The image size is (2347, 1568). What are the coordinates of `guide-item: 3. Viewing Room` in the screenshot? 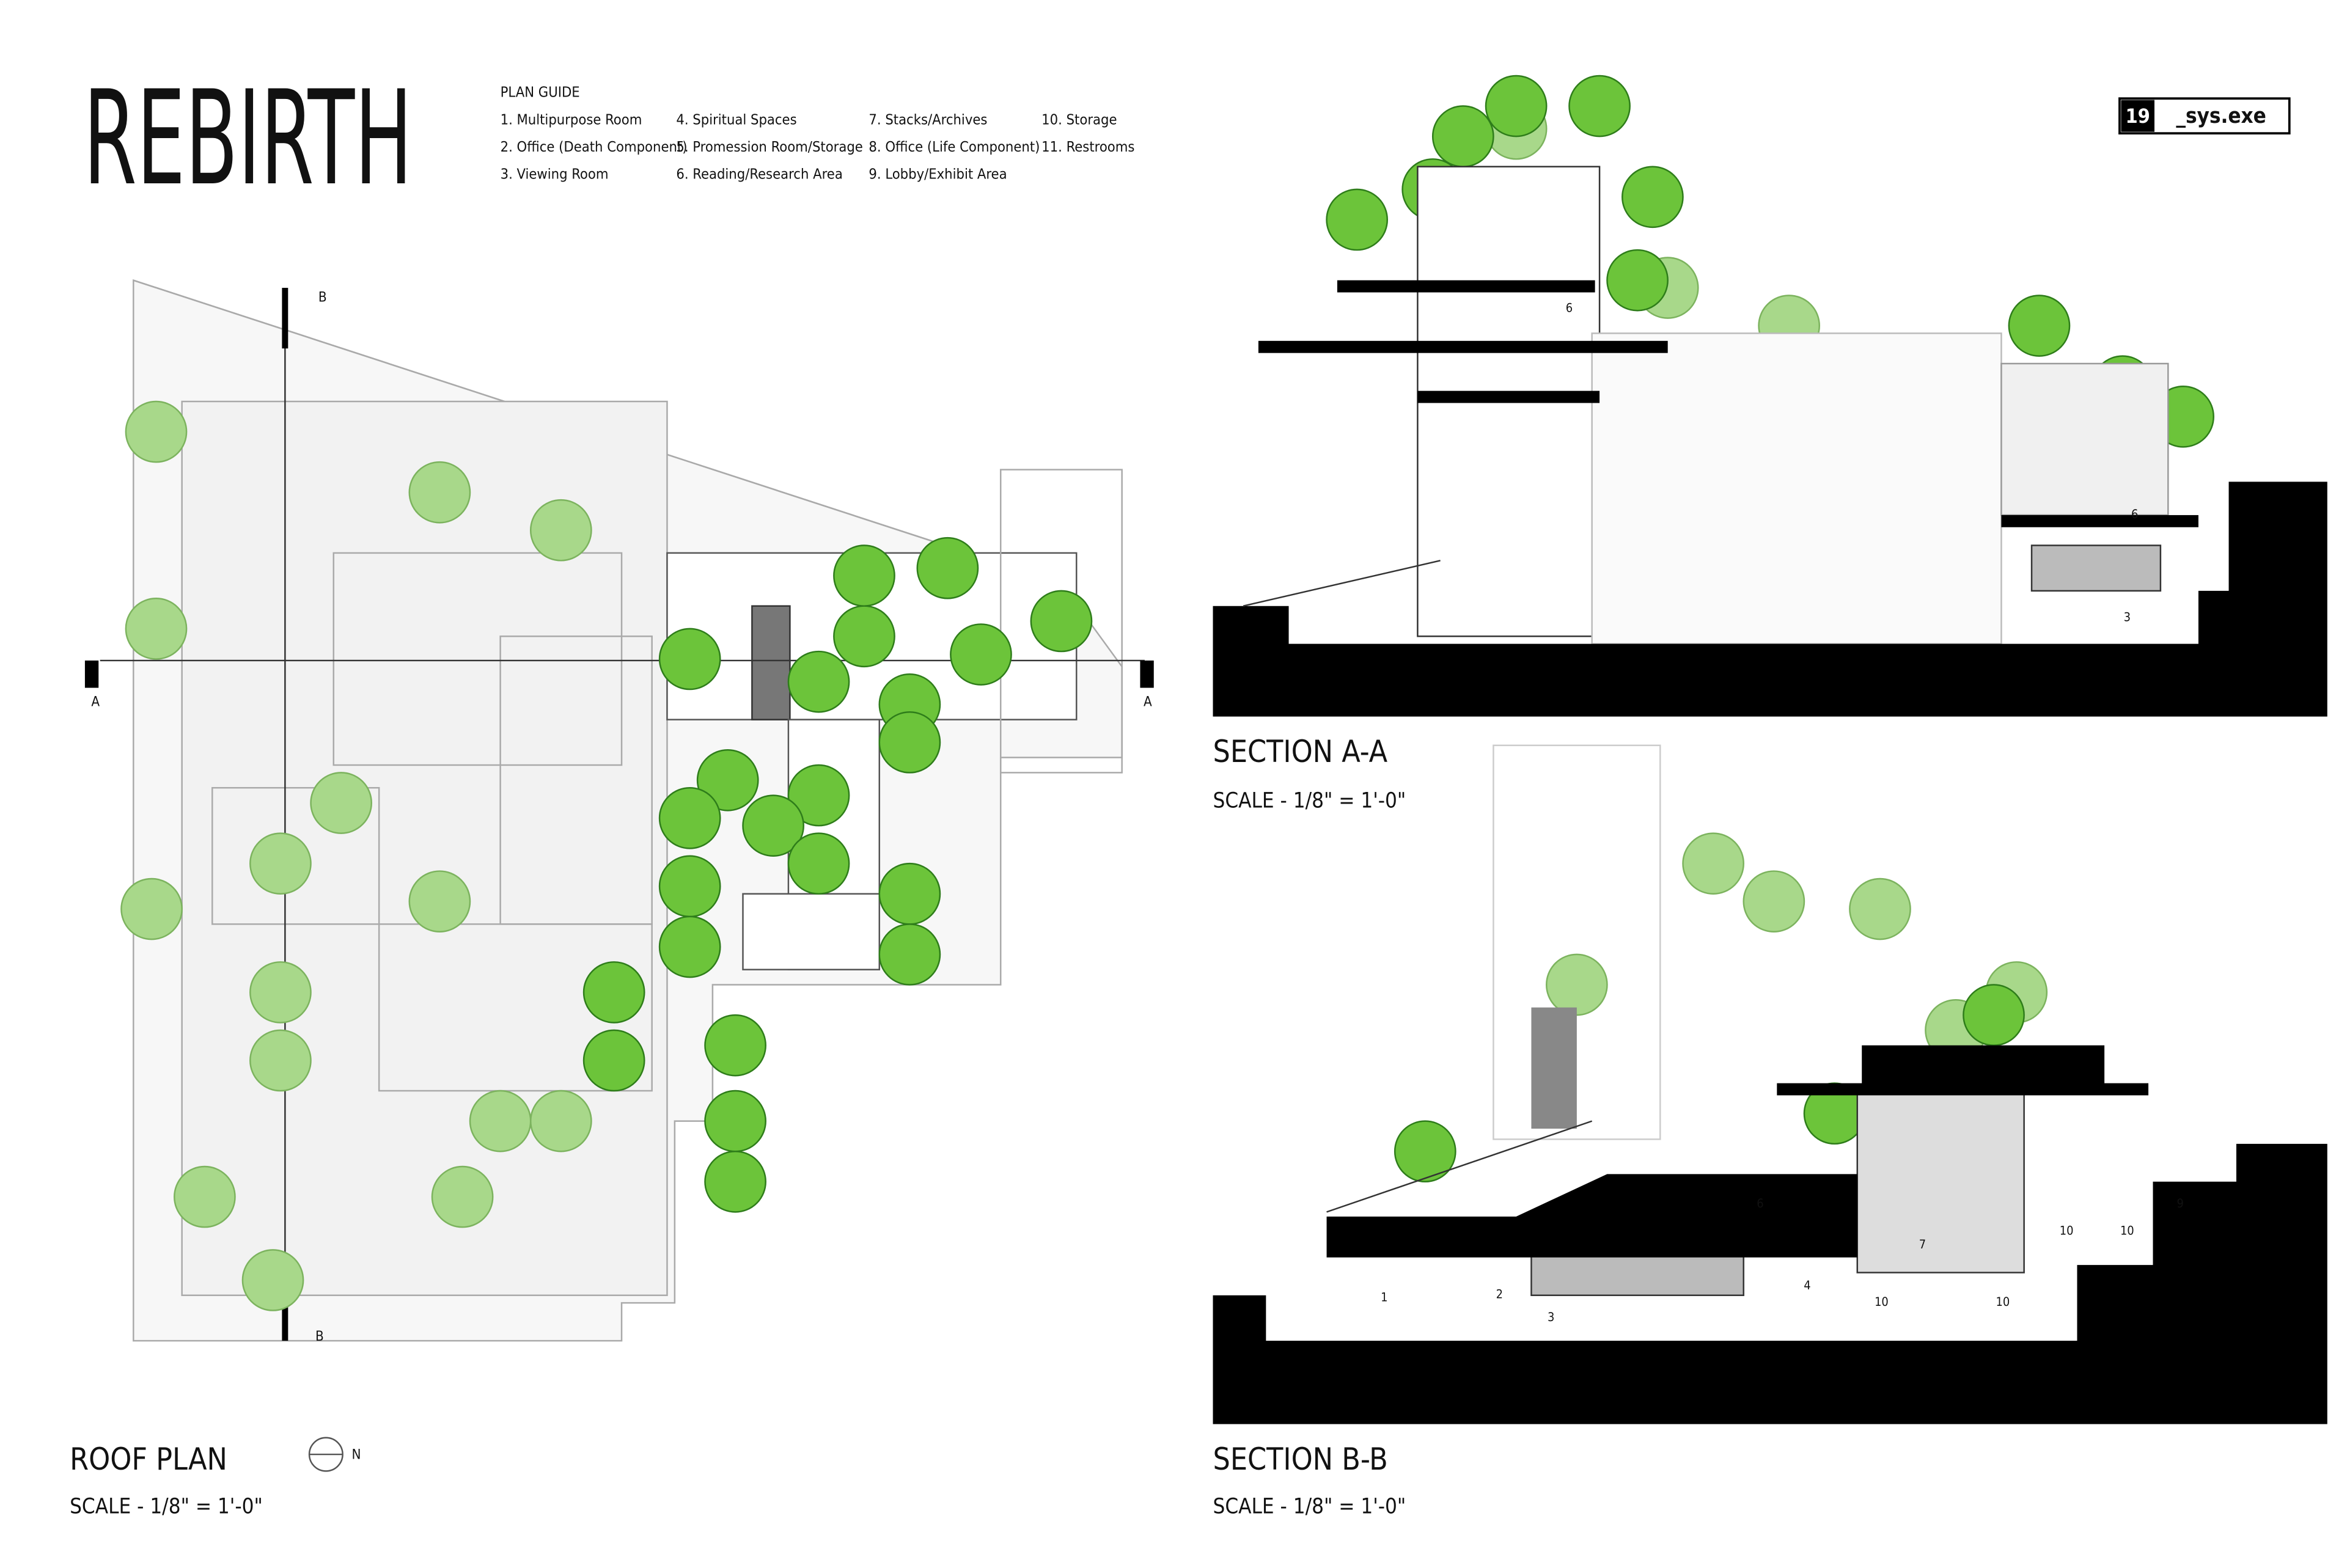 It's located at (555, 174).